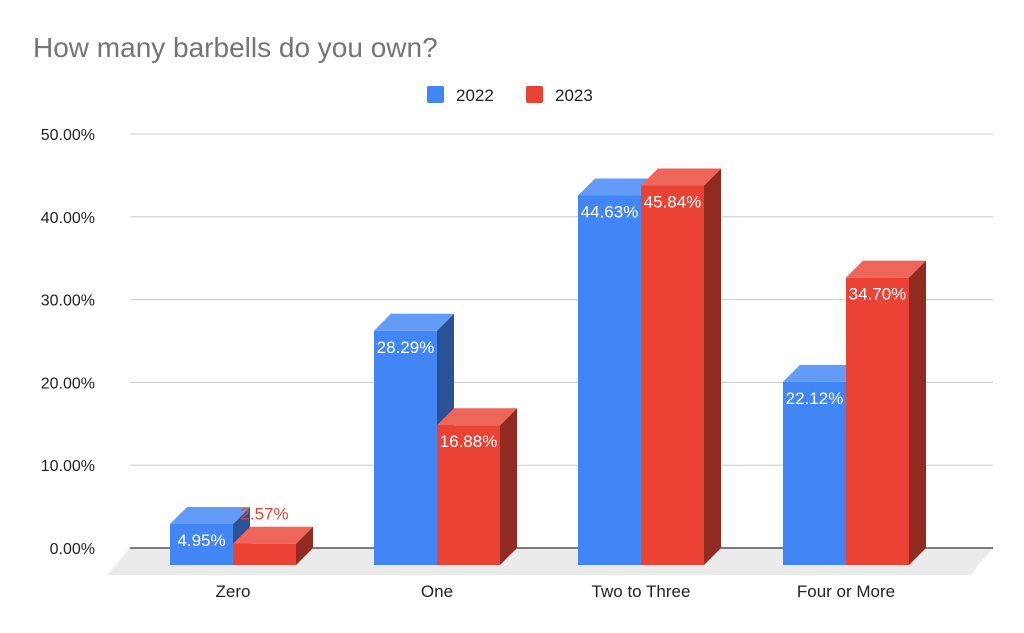 The width and height of the screenshot is (1024, 633). What do you see at coordinates (574, 95) in the screenshot?
I see `legend-label-2023: 2023` at bounding box center [574, 95].